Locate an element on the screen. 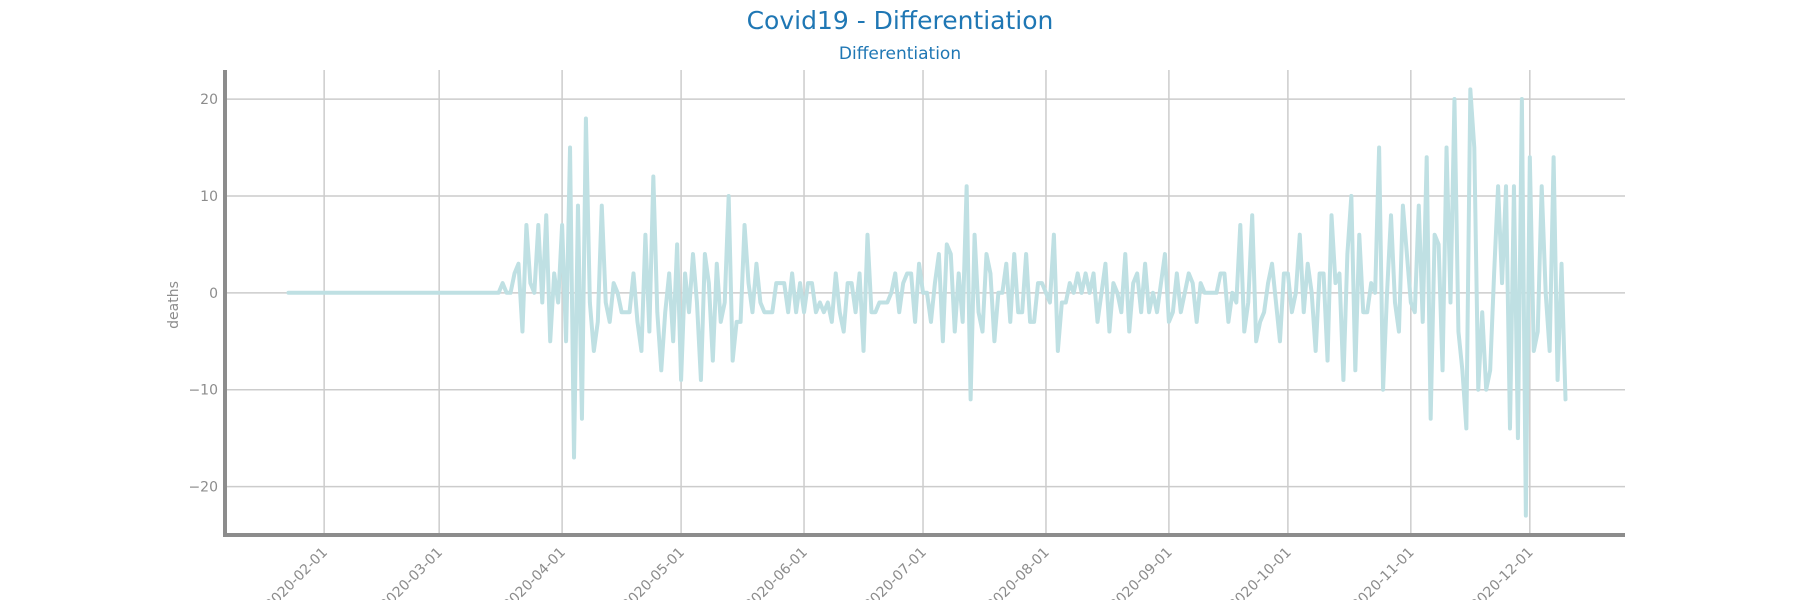 The height and width of the screenshot is (600, 1800). x-tick-label: 2020-11-01 is located at coordinates (1383, 572).